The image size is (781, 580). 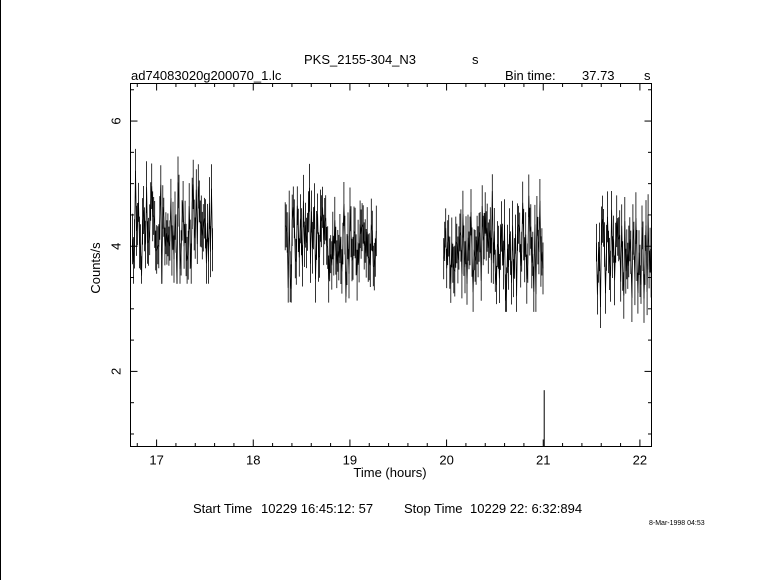 I want to click on light-curve-segment-2-errorbars, so click(x=330, y=233).